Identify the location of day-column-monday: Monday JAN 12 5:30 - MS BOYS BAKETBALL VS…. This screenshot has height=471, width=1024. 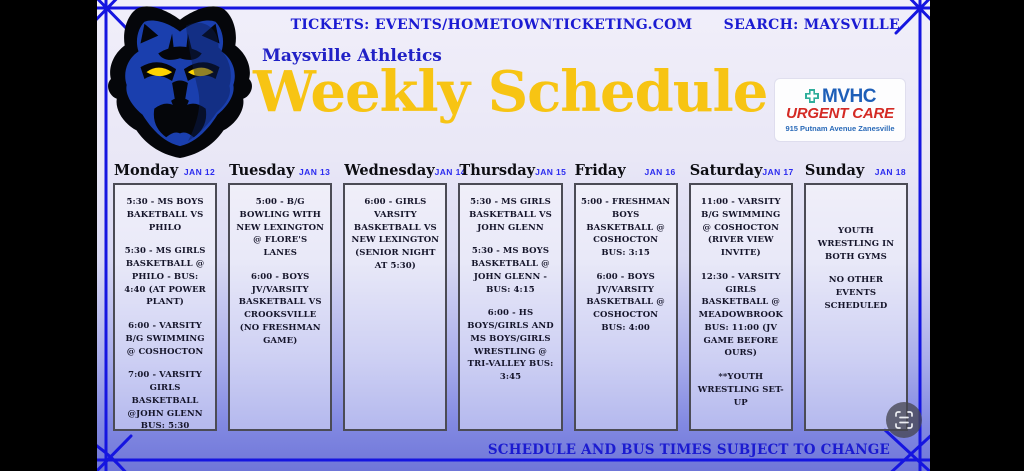
(165, 296).